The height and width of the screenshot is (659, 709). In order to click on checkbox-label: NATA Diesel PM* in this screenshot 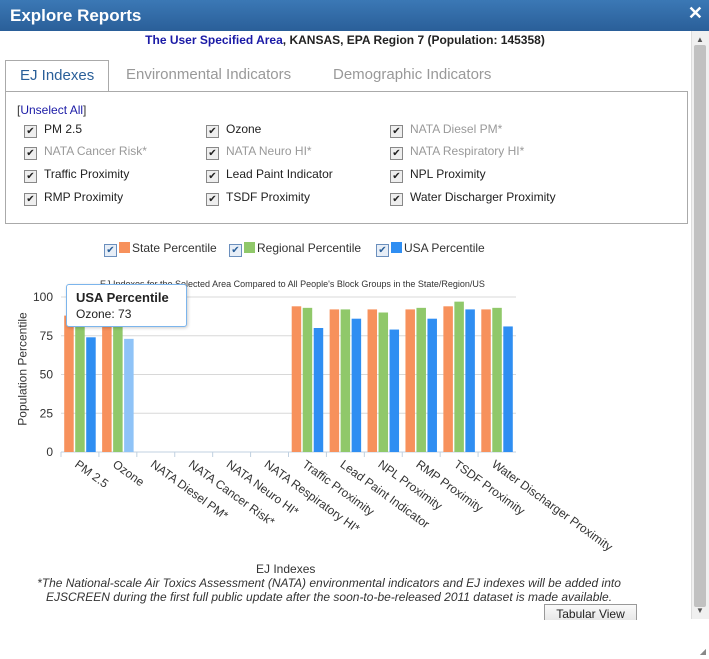, I will do `click(456, 129)`.